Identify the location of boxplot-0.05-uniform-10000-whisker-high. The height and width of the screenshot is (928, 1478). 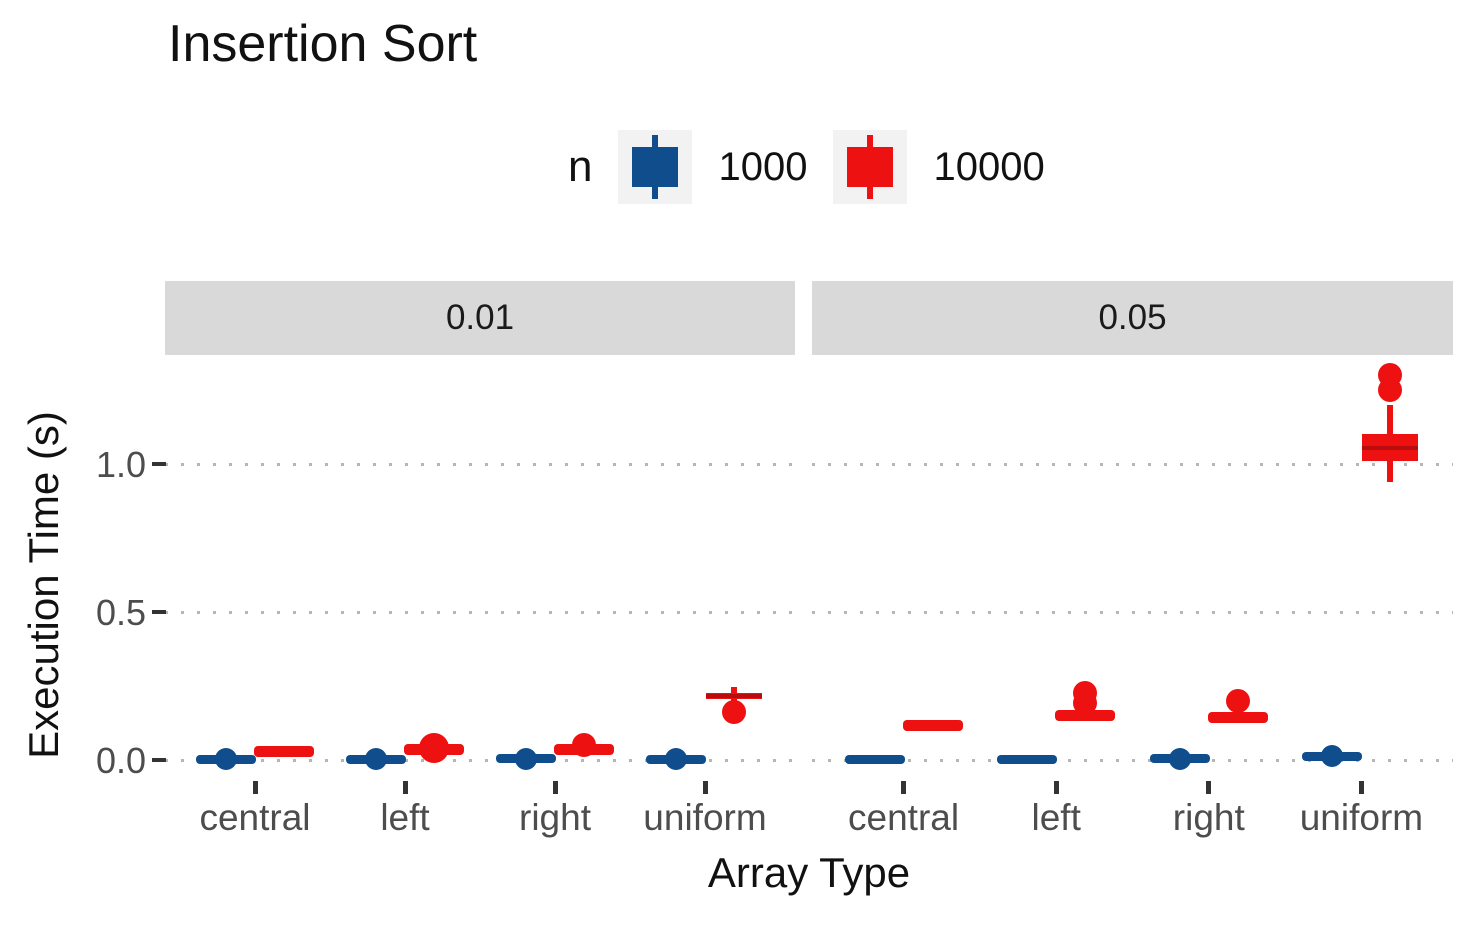
(1390, 419).